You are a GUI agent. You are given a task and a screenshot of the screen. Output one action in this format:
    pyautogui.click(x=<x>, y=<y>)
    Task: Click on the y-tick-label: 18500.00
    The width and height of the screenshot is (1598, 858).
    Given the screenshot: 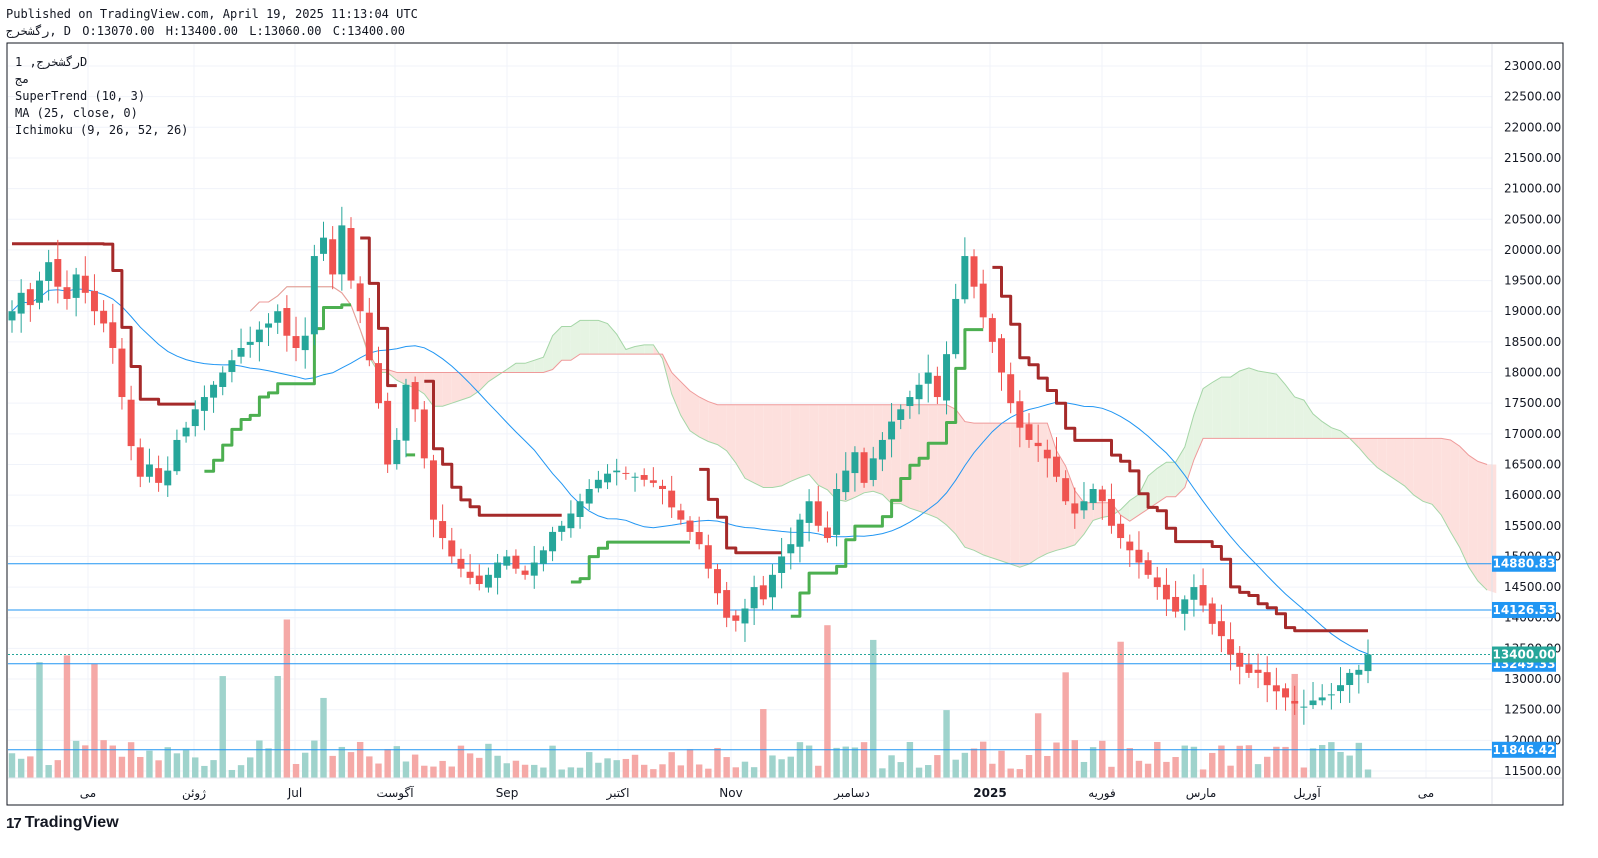 What is the action you would take?
    pyautogui.click(x=1532, y=342)
    